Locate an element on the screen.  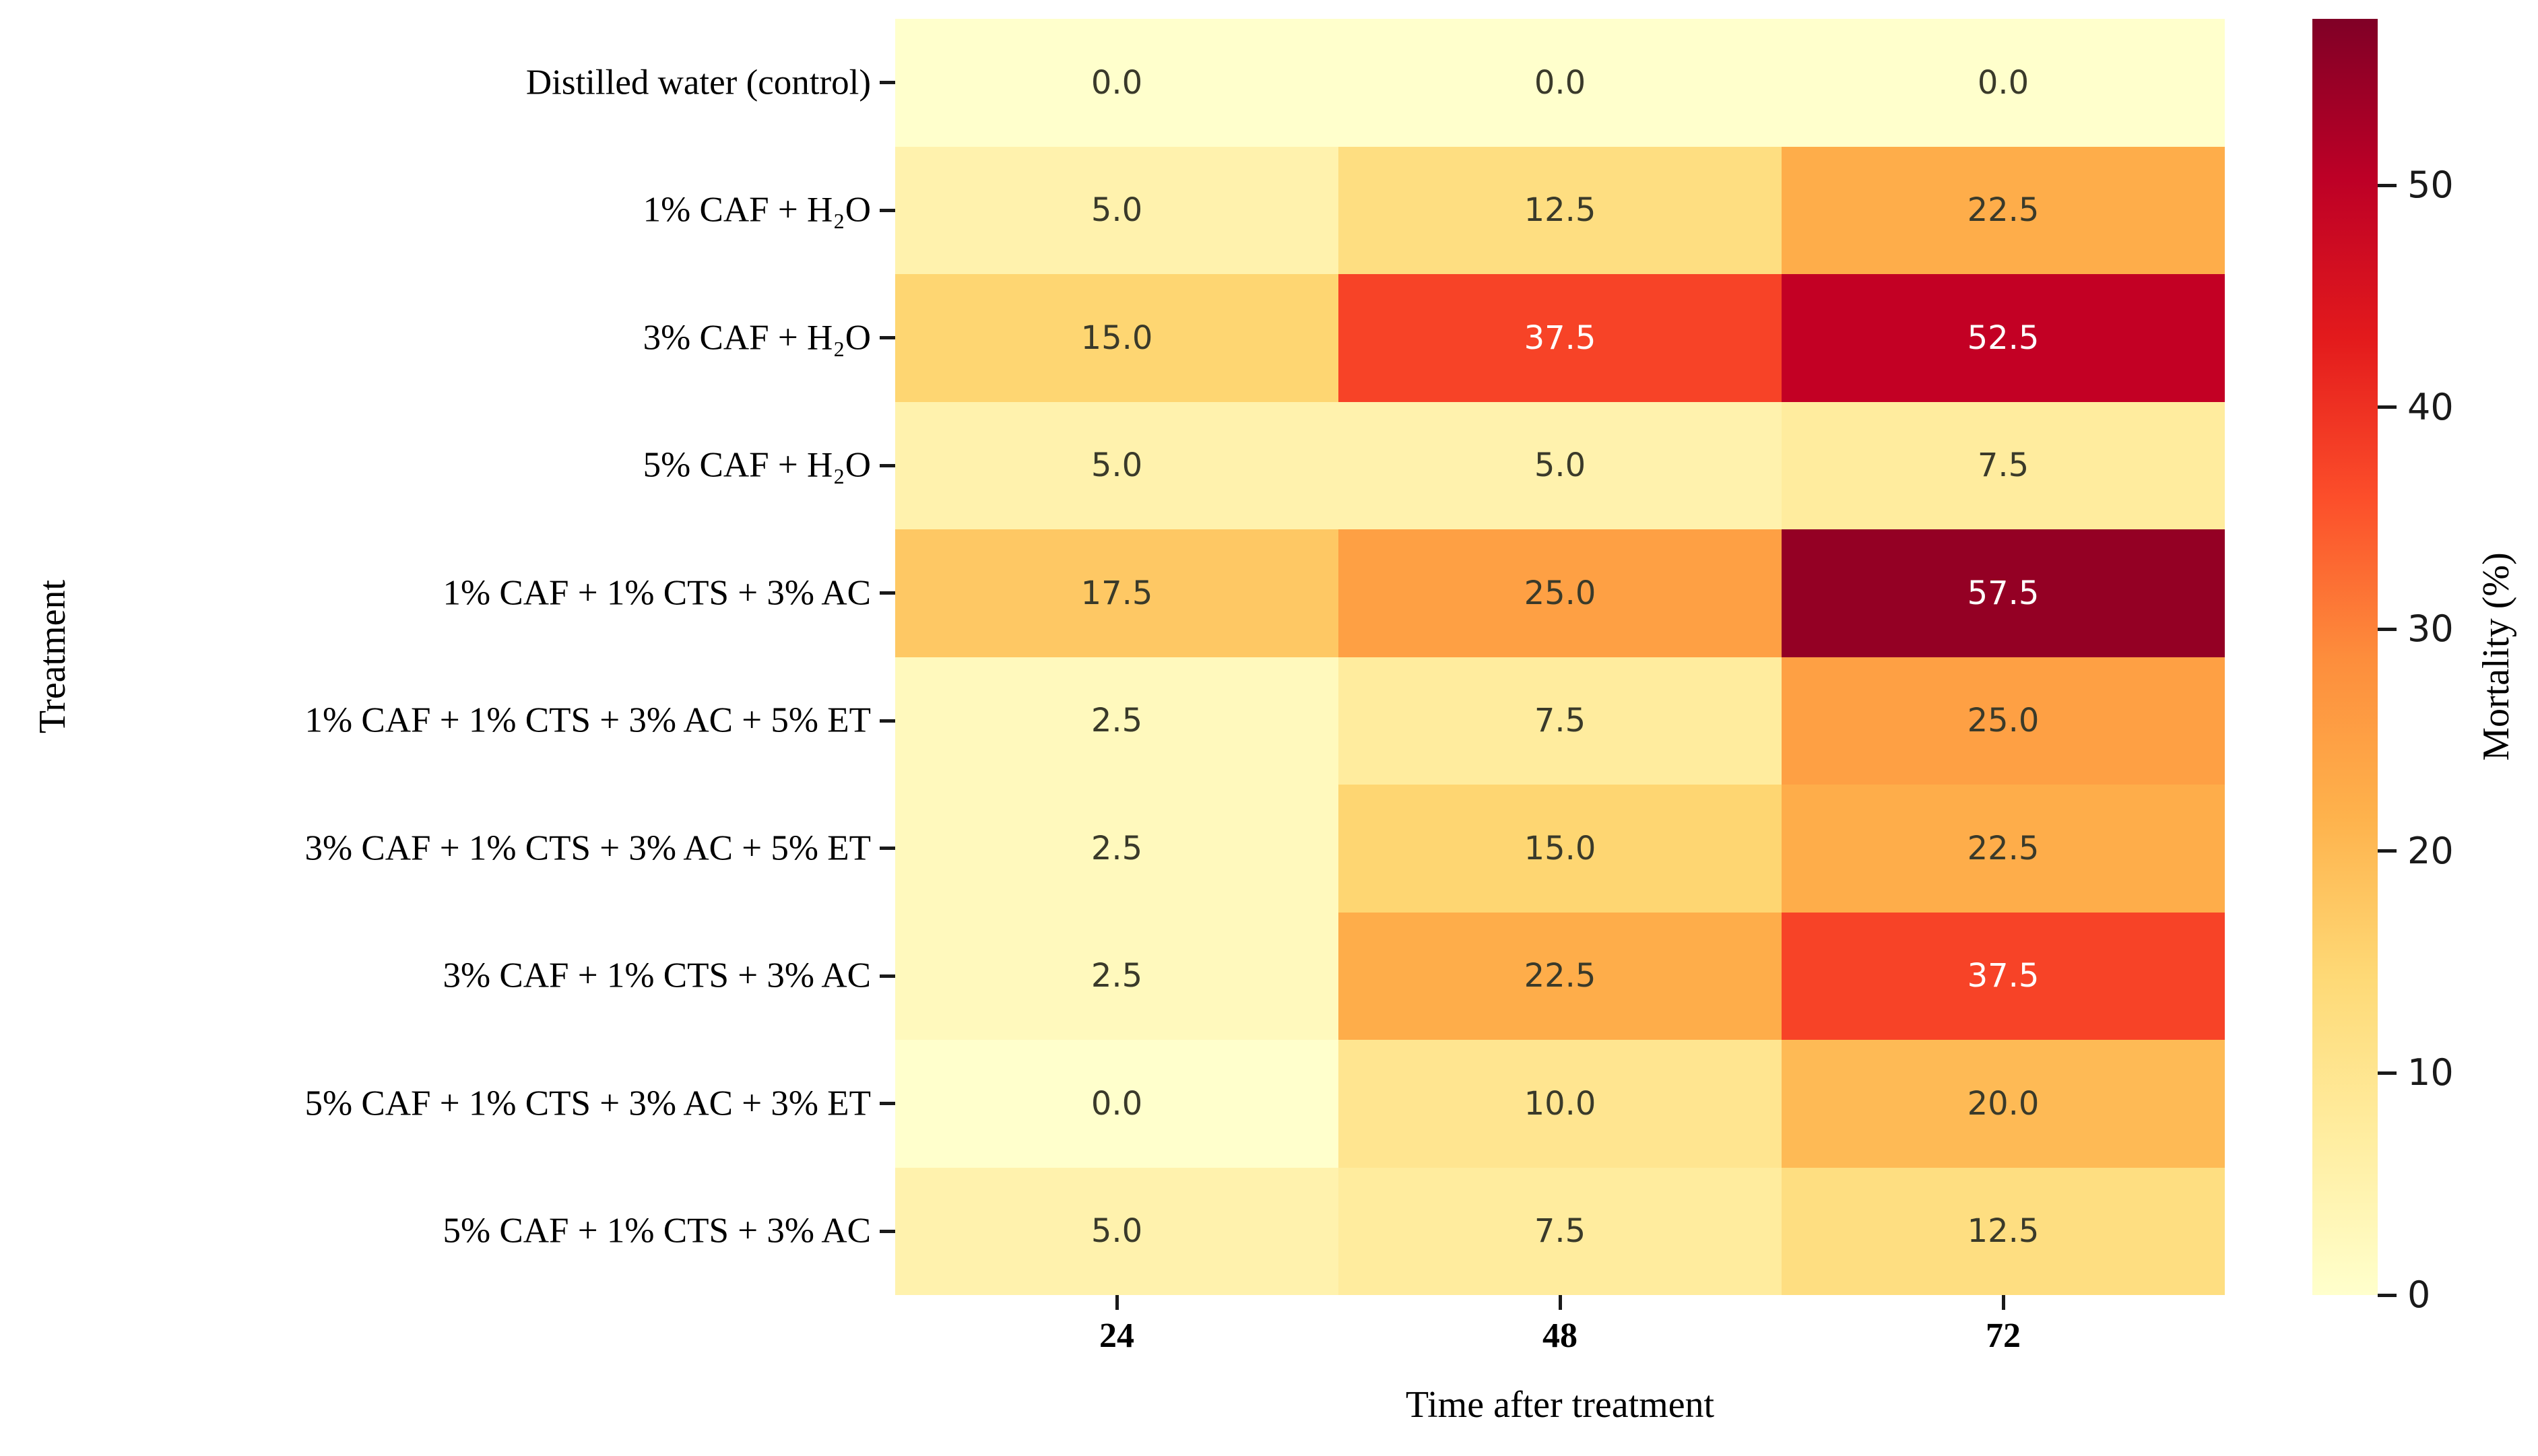
heatmap-cell: 10.0 is located at coordinates (1560, 1104).